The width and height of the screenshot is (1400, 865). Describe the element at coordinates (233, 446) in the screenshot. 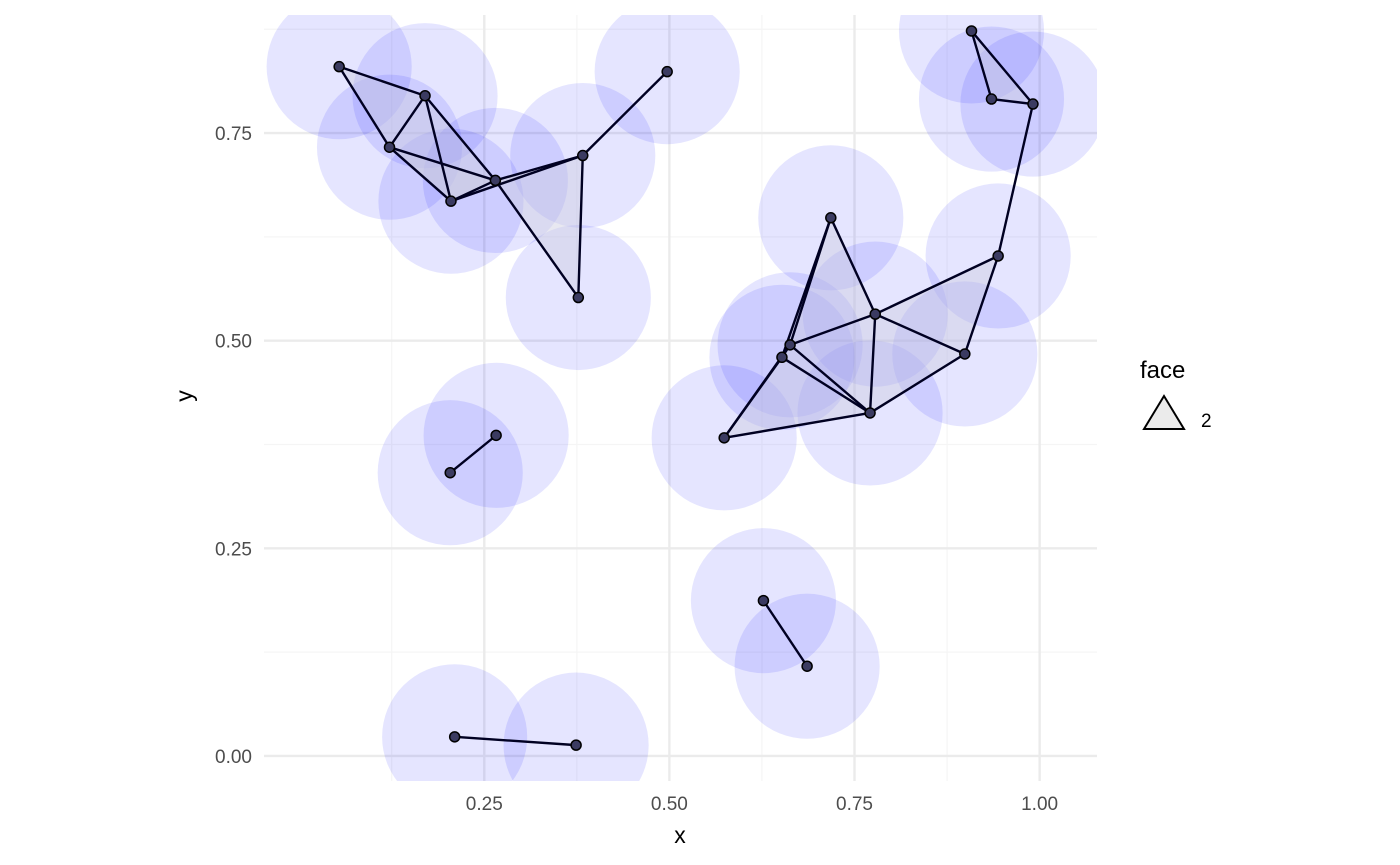

I see `y-axis-ticks: 0.00 0.25 0.50 0.75` at that location.